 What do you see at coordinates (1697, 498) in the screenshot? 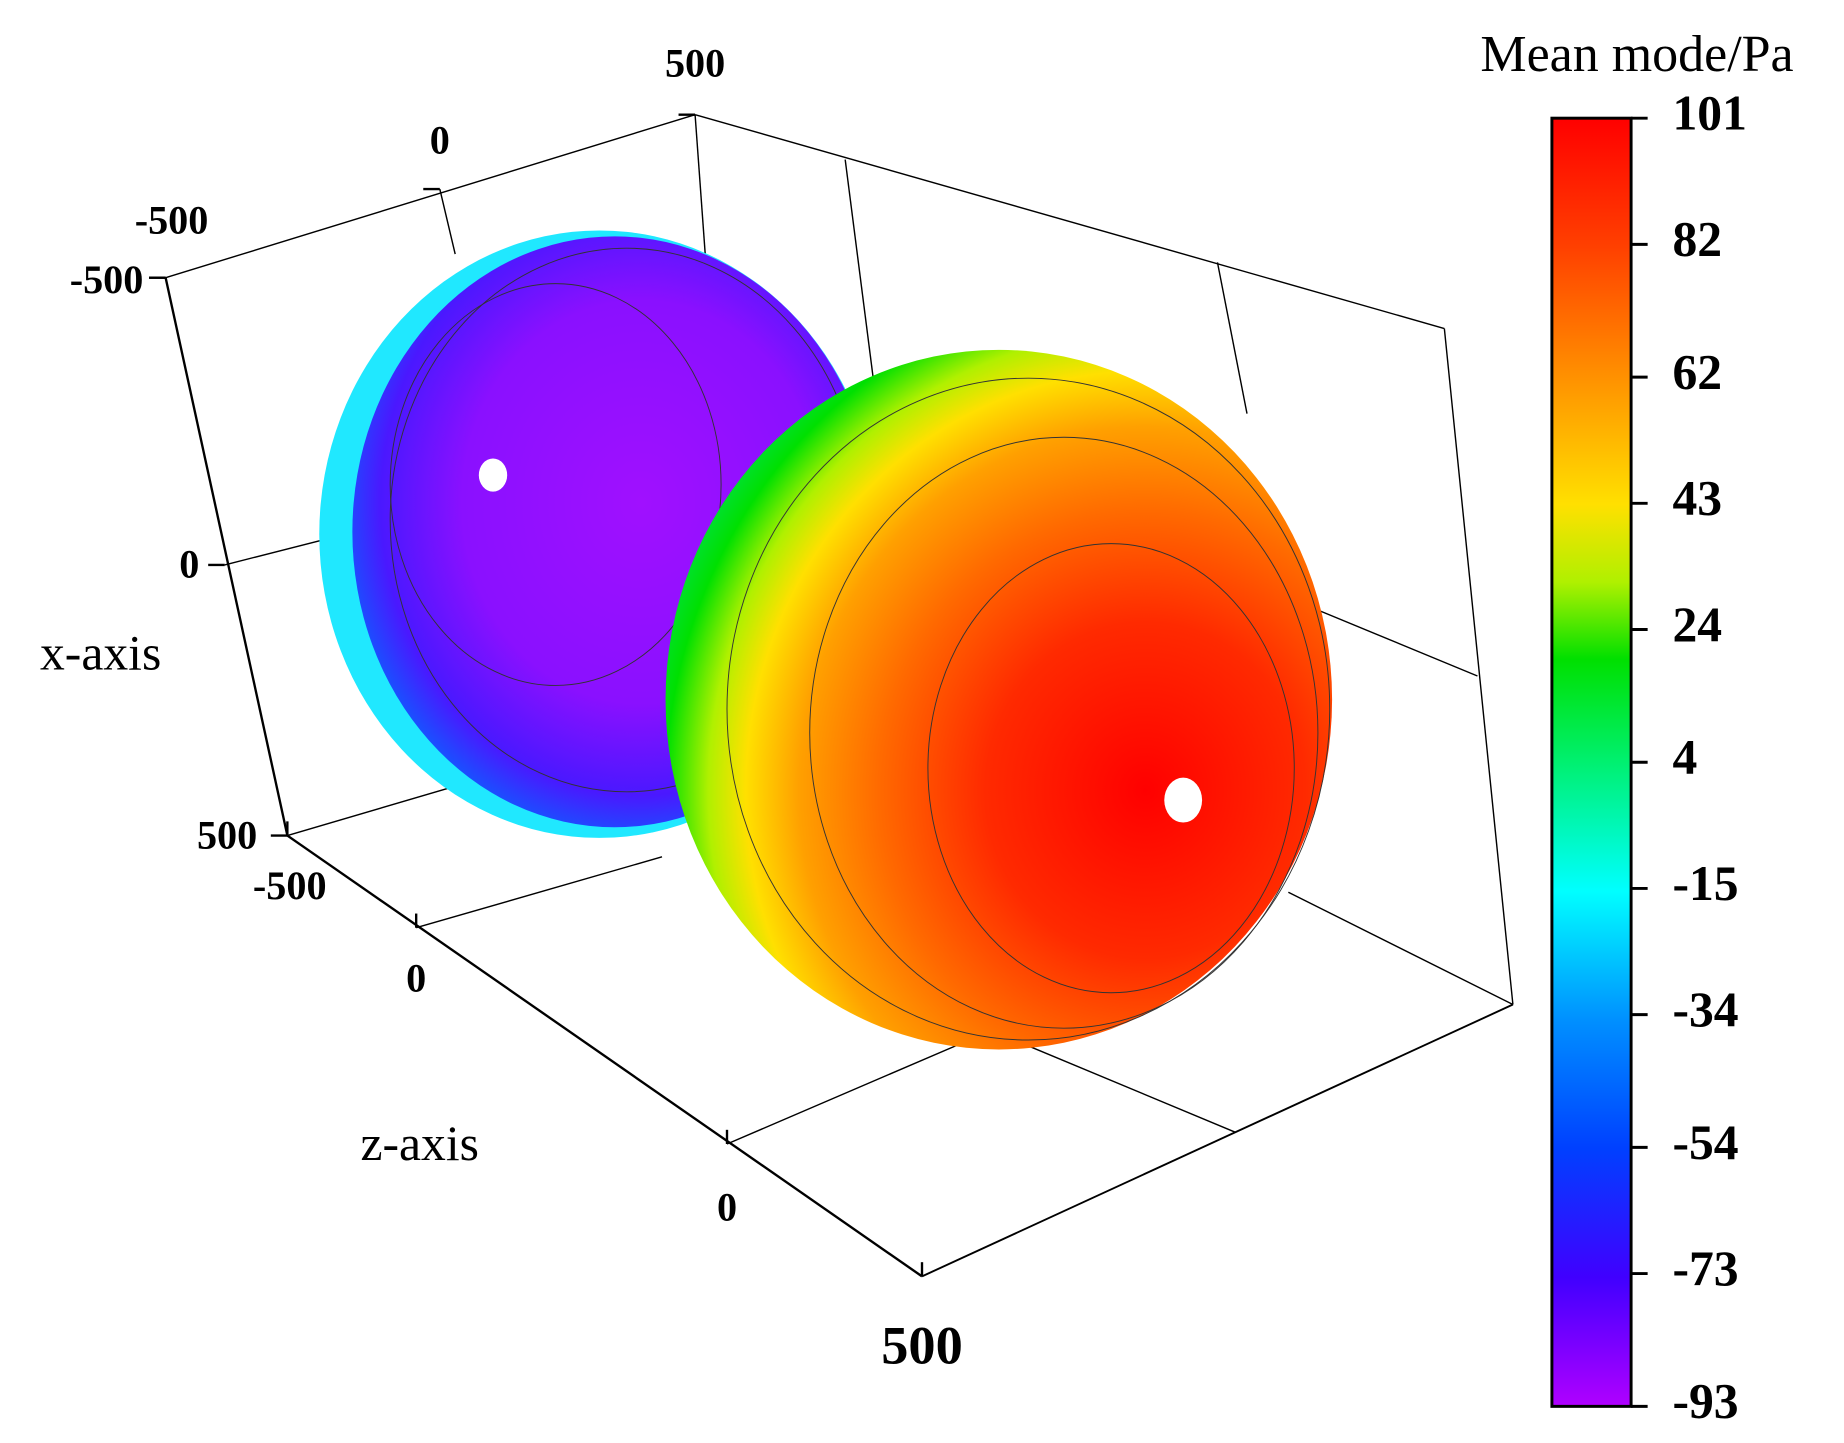
I see `colorbar-tick-label: 43` at bounding box center [1697, 498].